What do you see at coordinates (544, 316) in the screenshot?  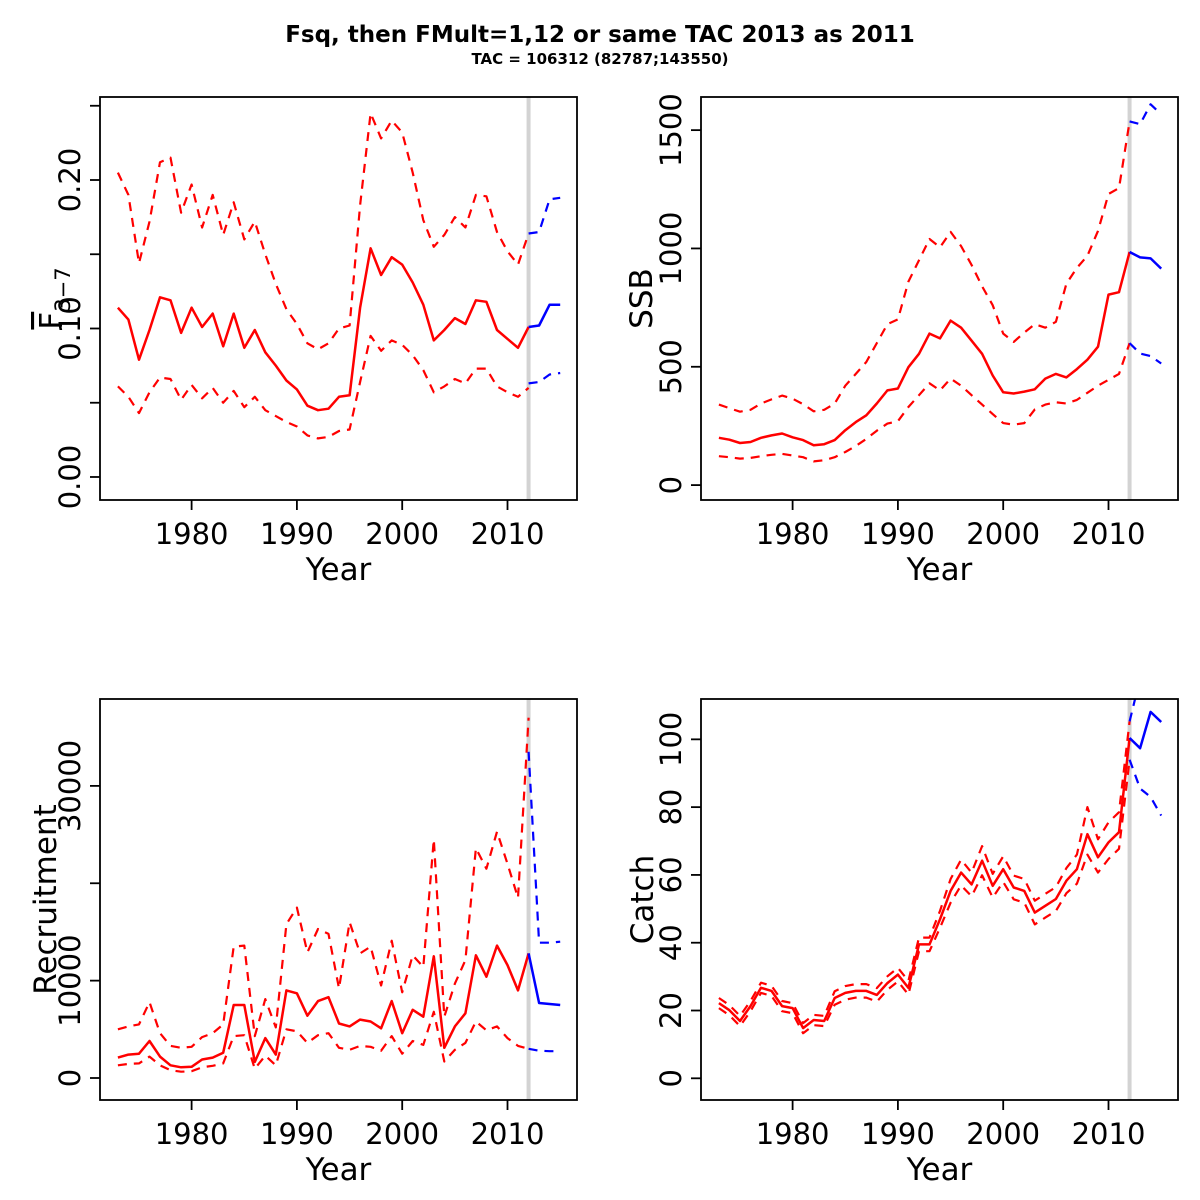 I see `fbar-forecast_median-line` at bounding box center [544, 316].